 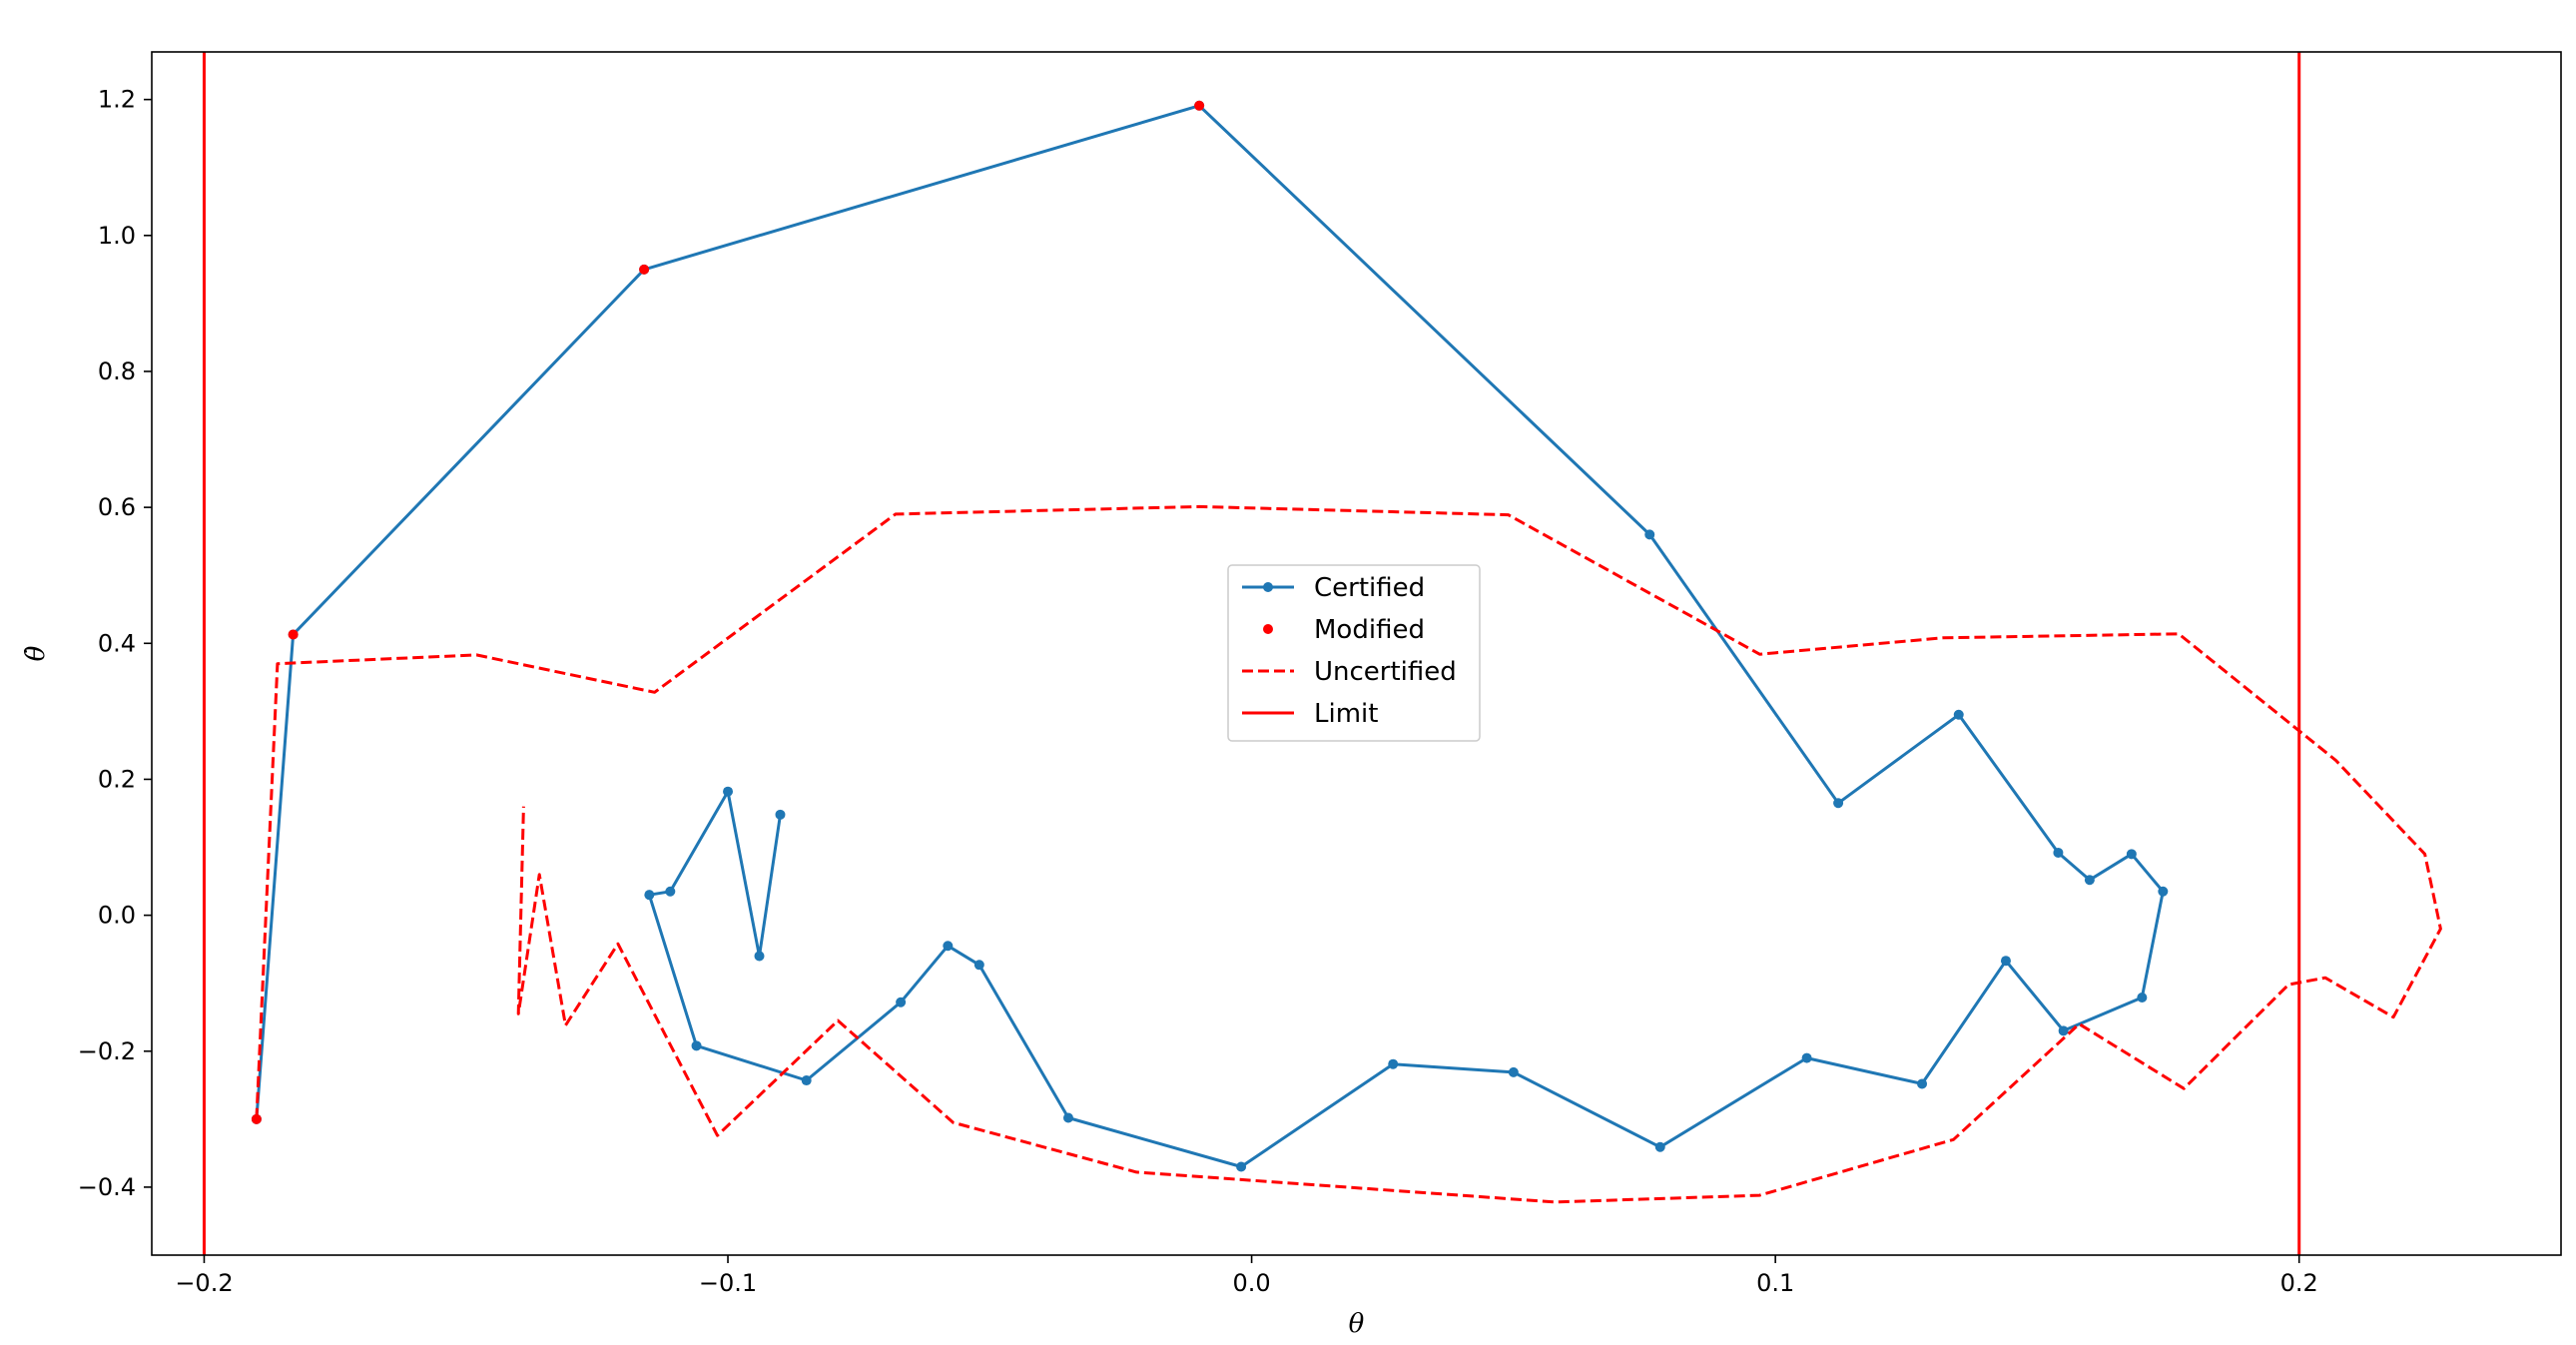 What do you see at coordinates (1268, 587) in the screenshot?
I see `legend-marker-certified` at bounding box center [1268, 587].